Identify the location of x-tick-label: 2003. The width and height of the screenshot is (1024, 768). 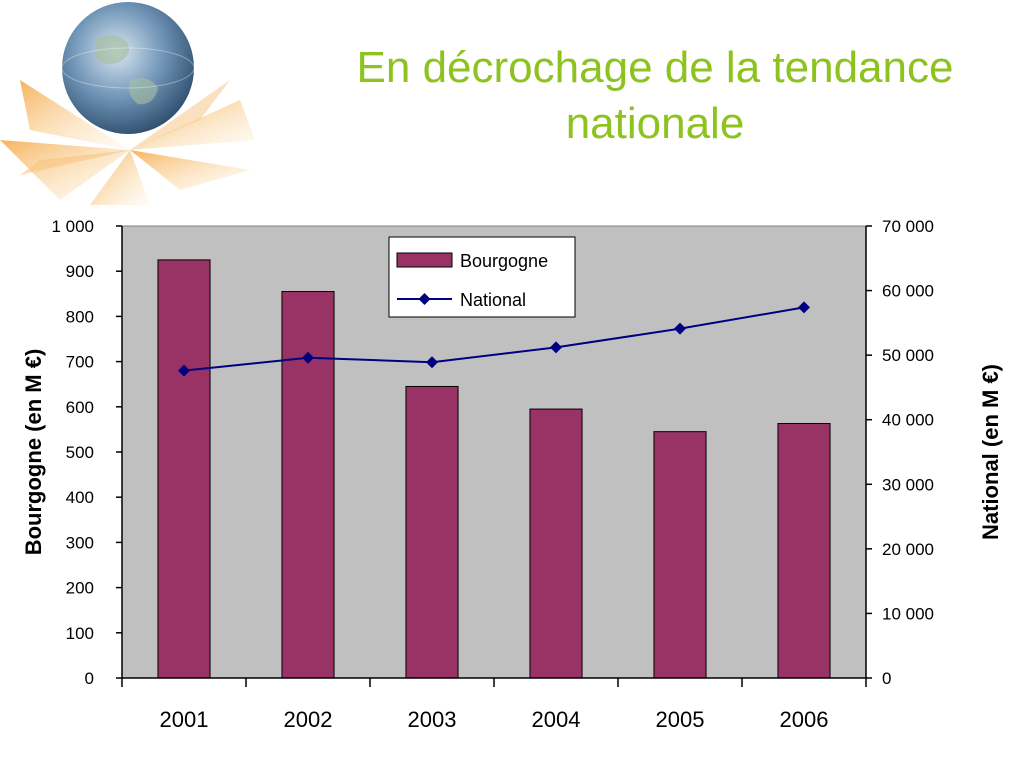
(432, 719).